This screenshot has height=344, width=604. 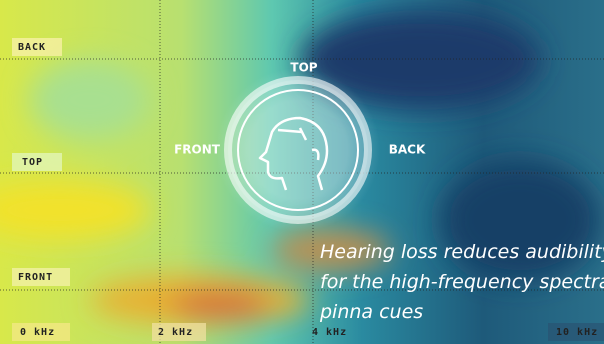 I want to click on caption-line: Hearing loss reduces audibility, so click(x=462, y=252).